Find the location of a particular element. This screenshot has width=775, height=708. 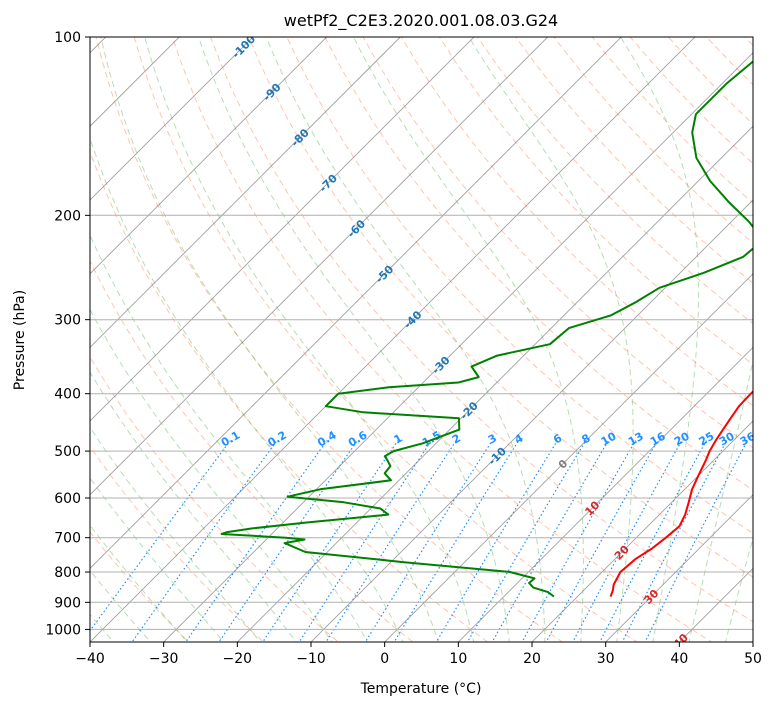

isotherm-label: -90 is located at coordinates (271, 91).